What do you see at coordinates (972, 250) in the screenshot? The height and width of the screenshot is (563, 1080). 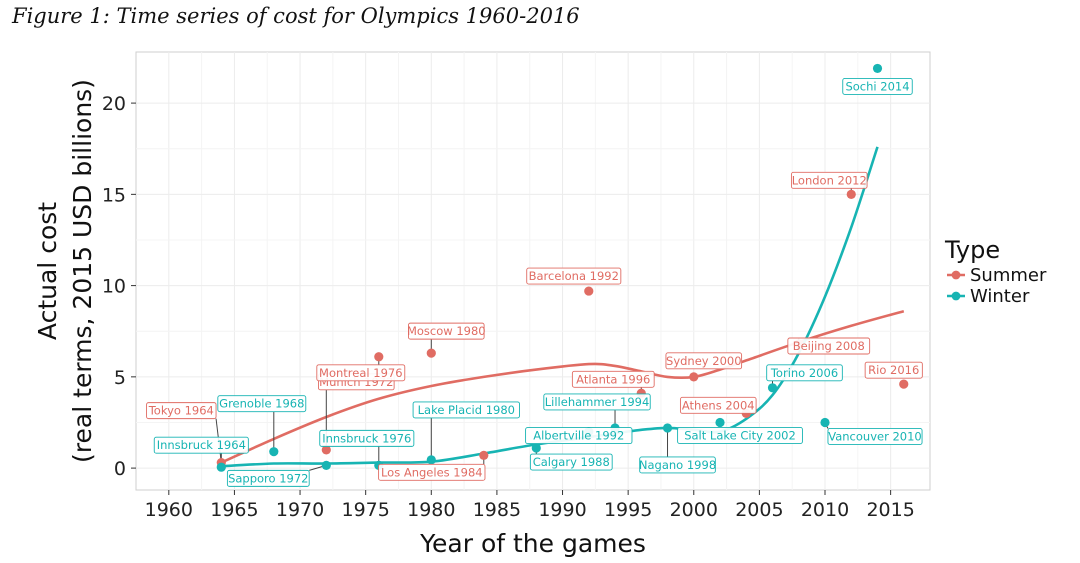 I see `legend-title: Type` at bounding box center [972, 250].